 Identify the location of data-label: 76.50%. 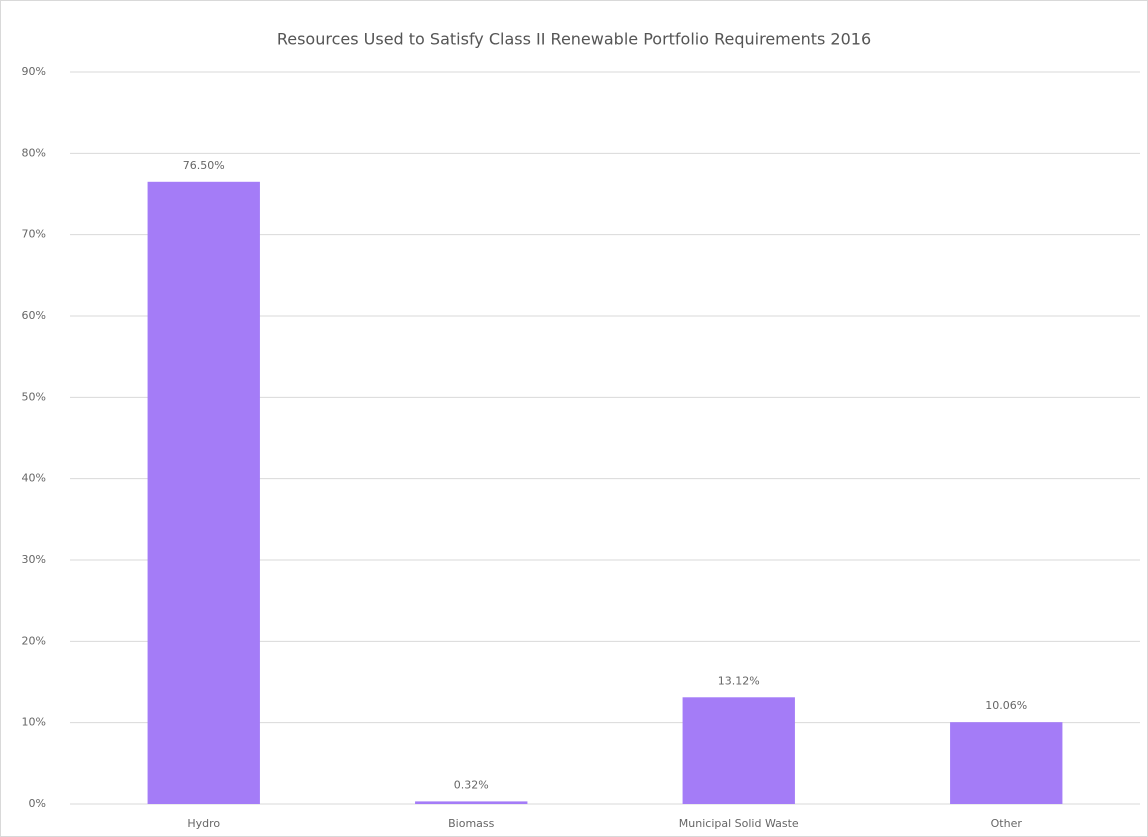
(204, 165).